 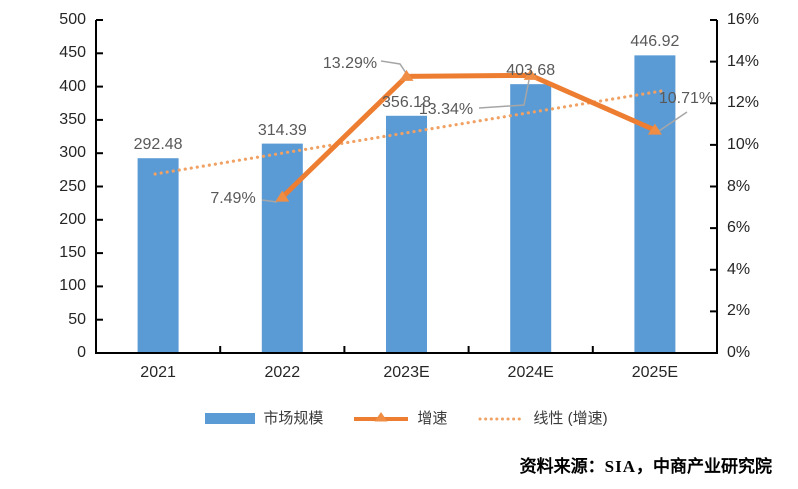 I want to click on legend-item-trend: 线性 (增速), so click(x=542, y=418).